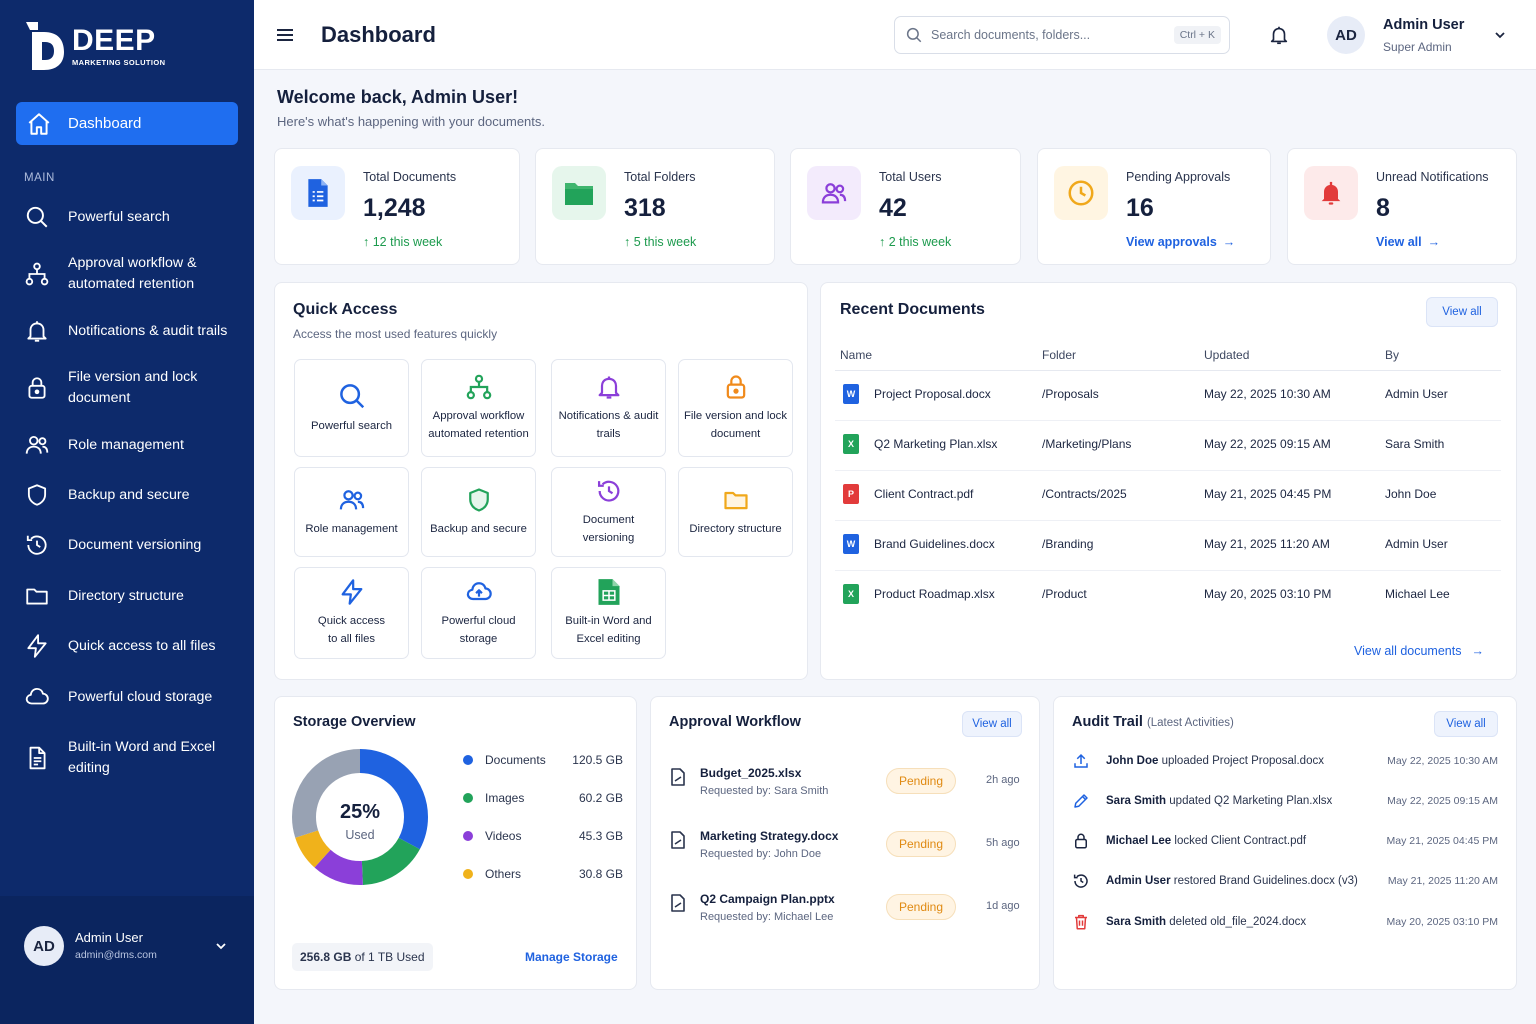 The width and height of the screenshot is (1536, 1024). What do you see at coordinates (1181, 242) in the screenshot?
I see `view-approvals-link: View approvals →` at bounding box center [1181, 242].